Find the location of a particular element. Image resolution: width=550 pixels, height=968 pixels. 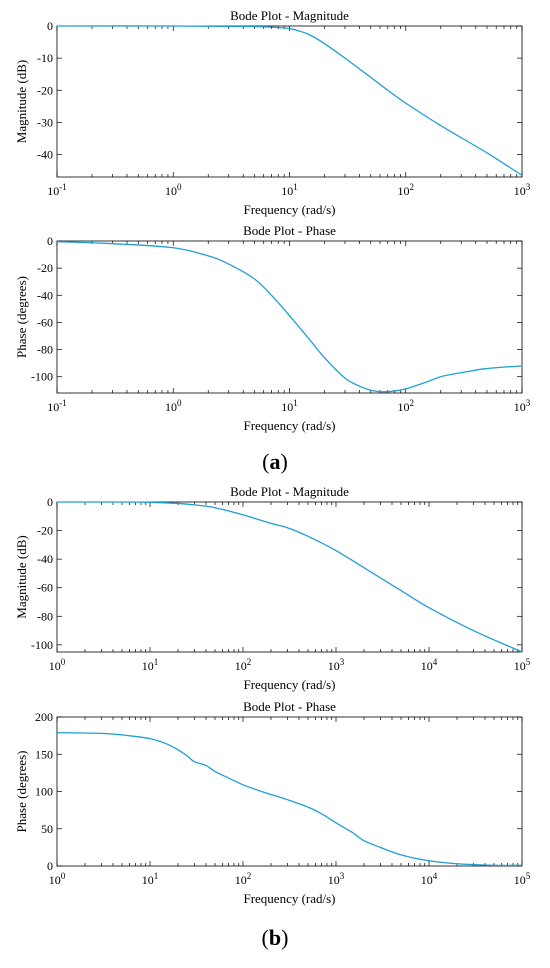

panel-label-a: (a) is located at coordinates (275, 462).